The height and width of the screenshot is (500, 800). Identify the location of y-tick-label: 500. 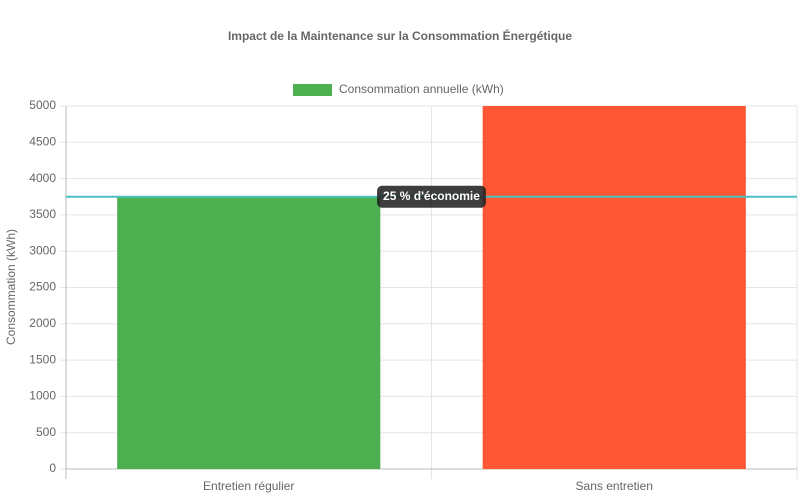
(46, 432).